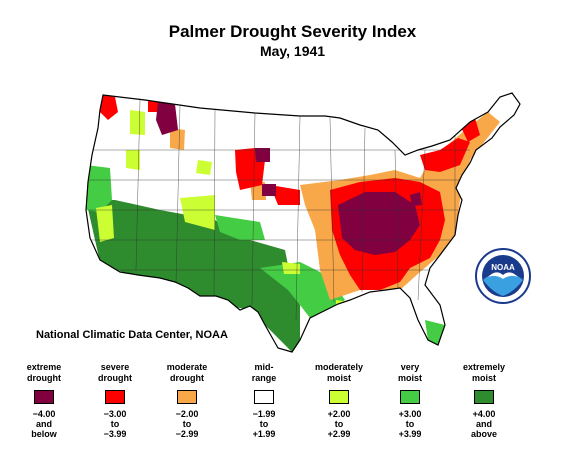  I want to click on legend-range-line: −3.00, so click(115, 414).